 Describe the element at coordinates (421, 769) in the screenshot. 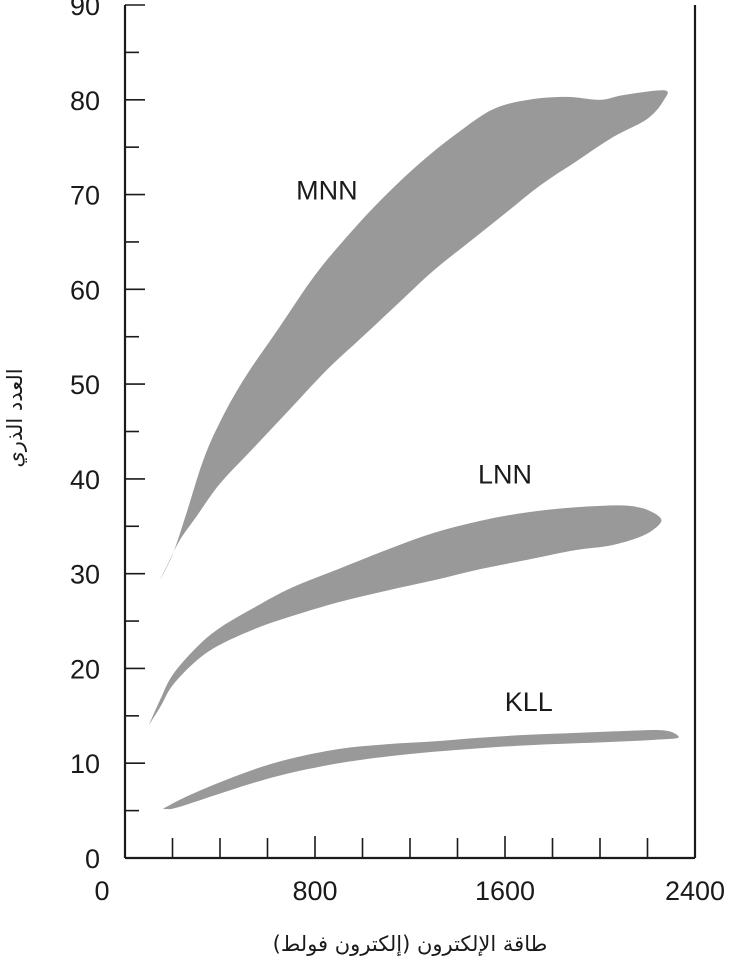

I see `band-kll` at that location.